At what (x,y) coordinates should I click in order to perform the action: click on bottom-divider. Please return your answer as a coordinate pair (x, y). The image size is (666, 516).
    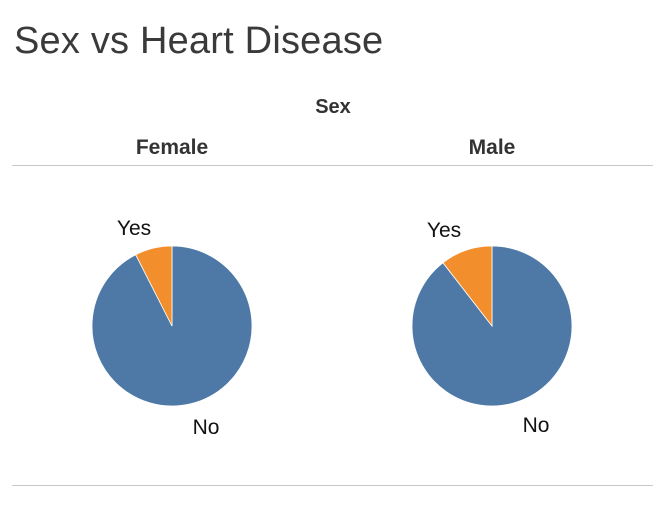
    Looking at the image, I should click on (332, 485).